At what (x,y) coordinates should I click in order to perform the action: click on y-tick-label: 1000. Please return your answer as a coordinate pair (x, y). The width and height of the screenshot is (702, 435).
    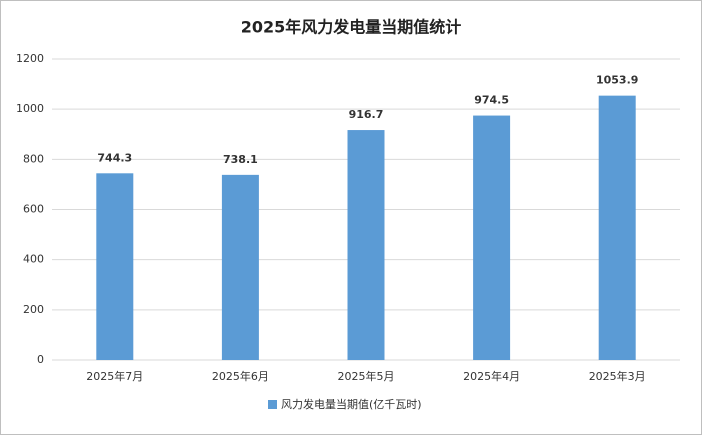
    Looking at the image, I should click on (30, 108).